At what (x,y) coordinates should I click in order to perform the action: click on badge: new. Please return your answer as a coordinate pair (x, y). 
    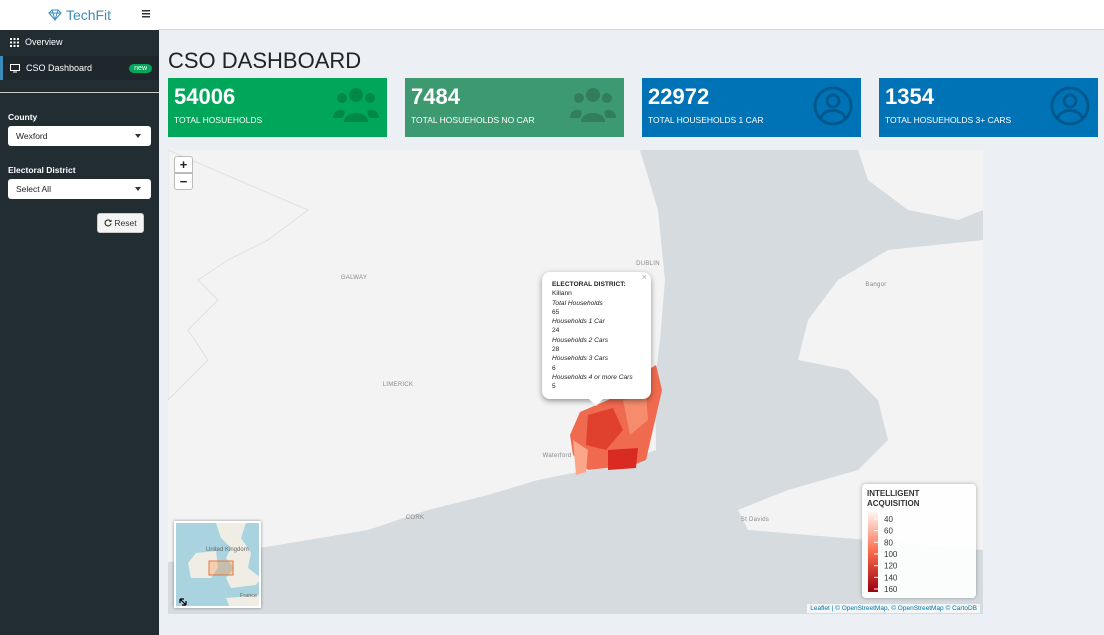
    Looking at the image, I should click on (140, 68).